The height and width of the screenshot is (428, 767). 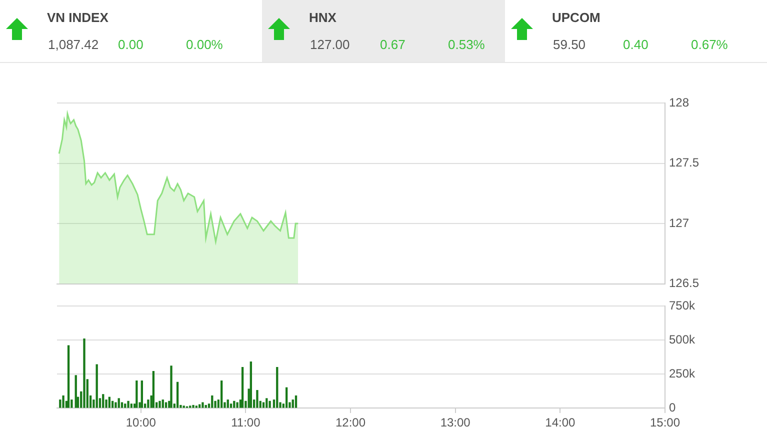 What do you see at coordinates (204, 44) in the screenshot?
I see `text: 0.00%` at bounding box center [204, 44].